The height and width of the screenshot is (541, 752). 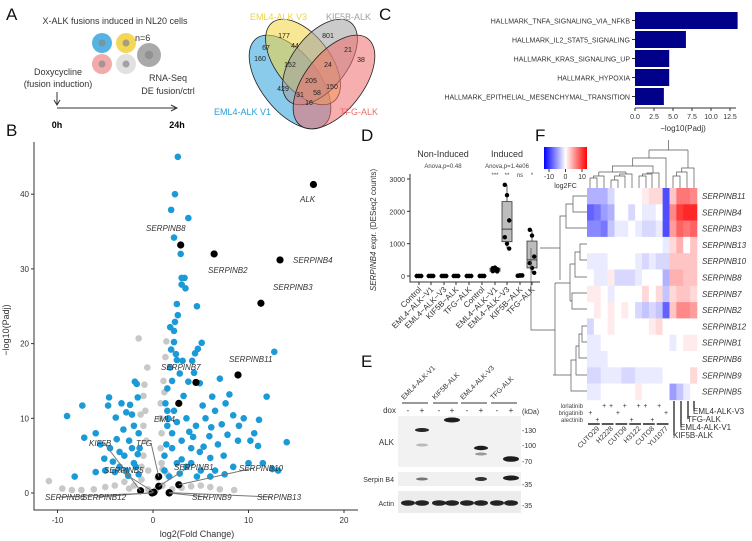 What do you see at coordinates (373, 230) in the screenshot?
I see `box-y-label: SERPINB4 expr. (DESeq2 counts)` at bounding box center [373, 230].